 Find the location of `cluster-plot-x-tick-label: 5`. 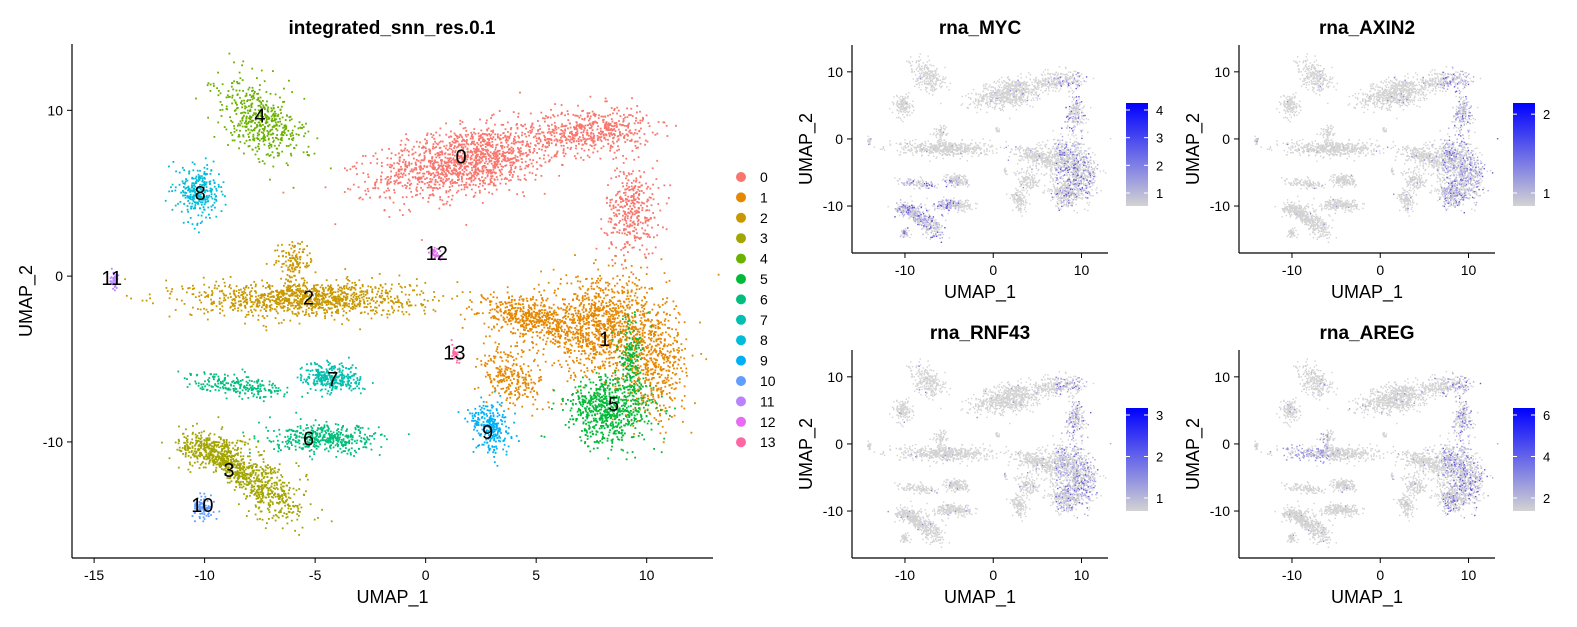

cluster-plot-x-tick-label: 5 is located at coordinates (536, 575).